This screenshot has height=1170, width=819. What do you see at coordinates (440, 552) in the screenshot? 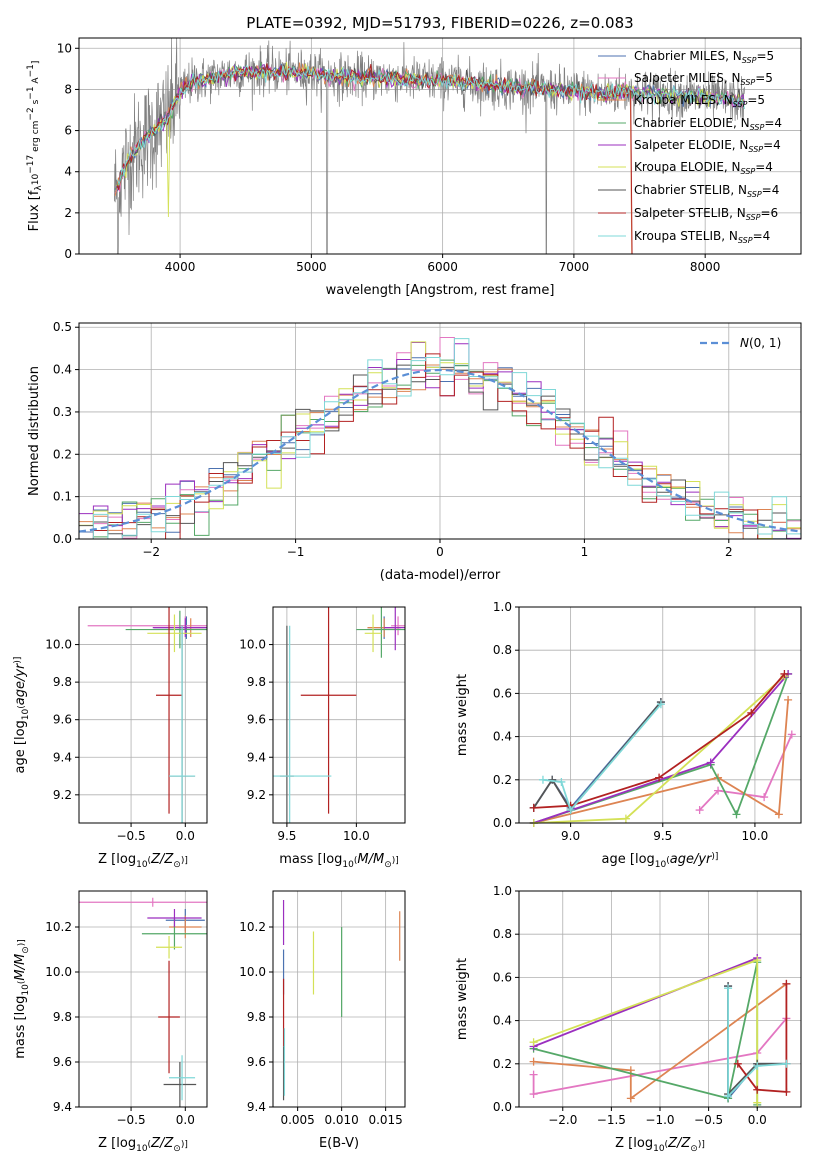
I see `x-tick-label: 0` at bounding box center [440, 552].